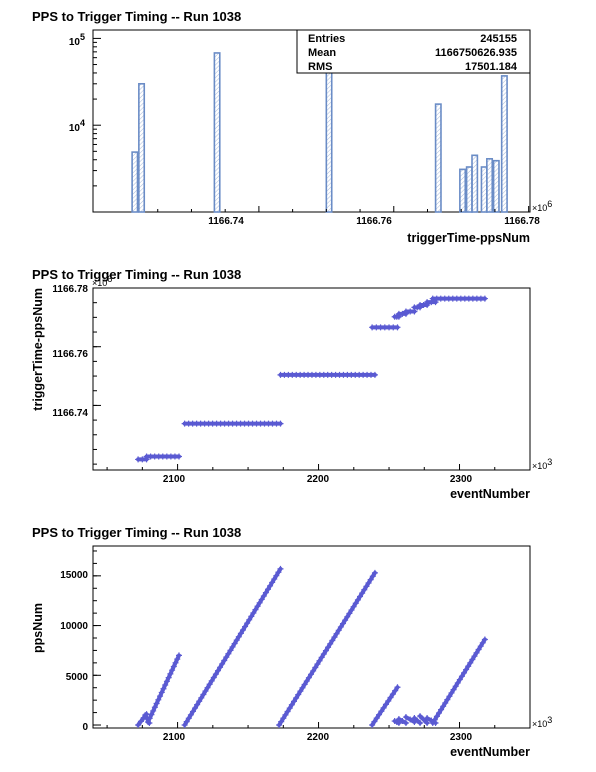  What do you see at coordinates (326, 39) in the screenshot?
I see `stats-entries-label: Entries` at bounding box center [326, 39].